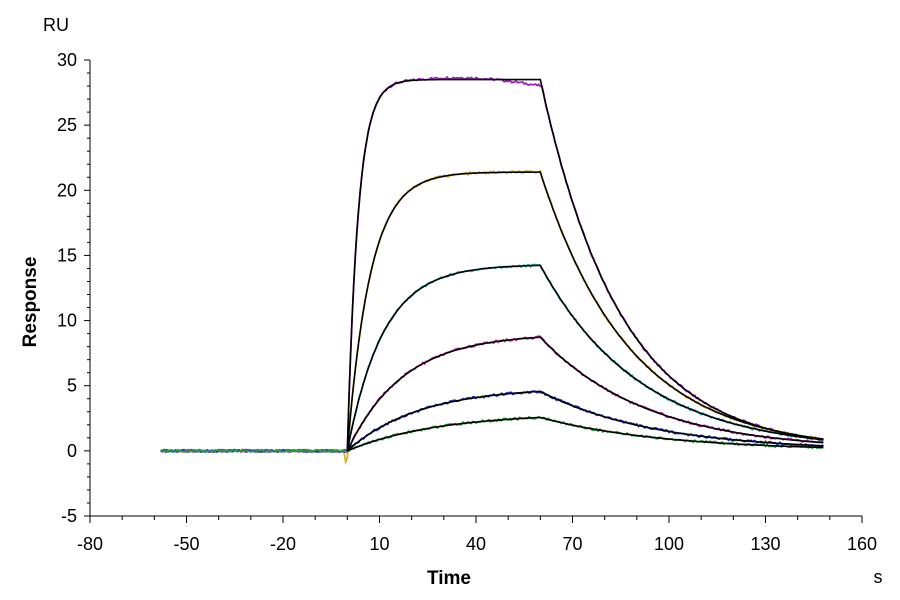 Image resolution: width=900 pixels, height=600 pixels. I want to click on x-tick-label: 160, so click(862, 544).